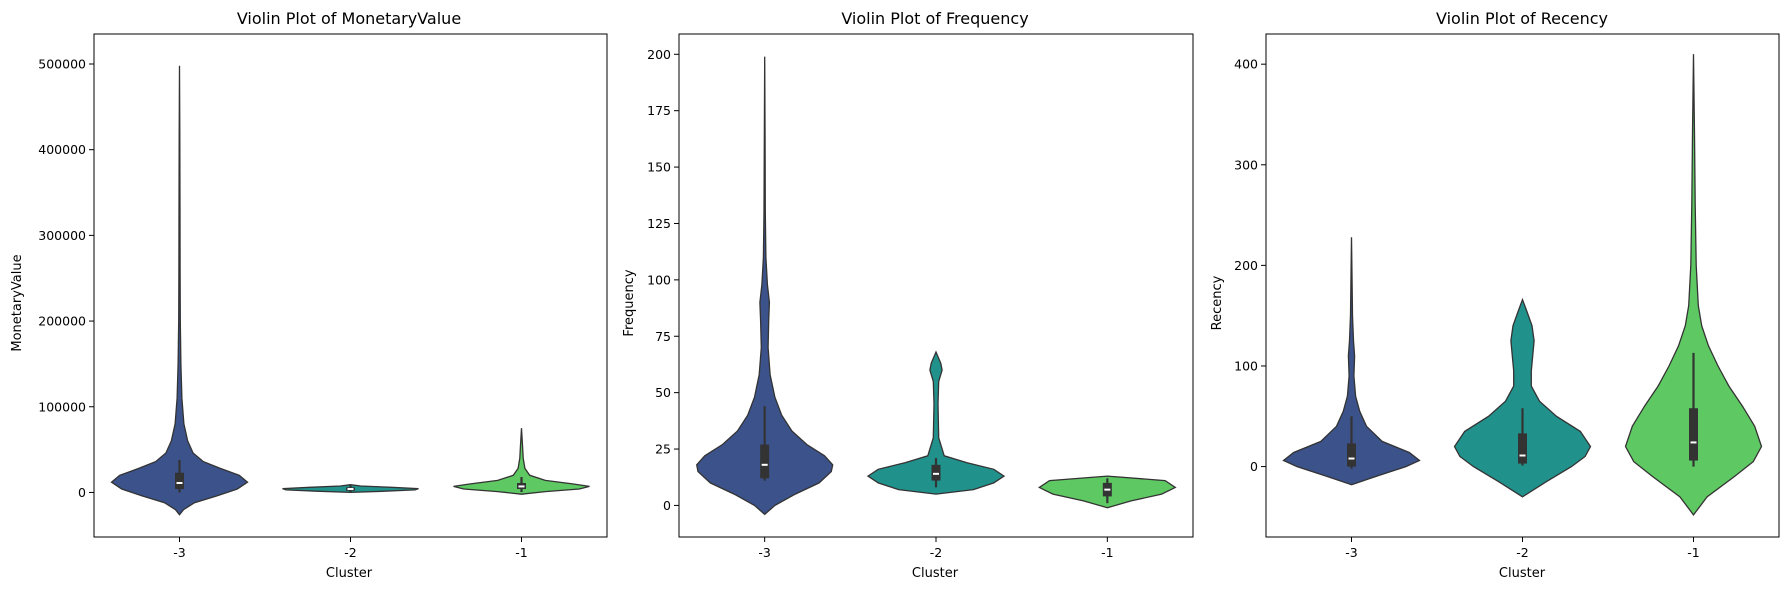  I want to click on chart-title: Violin Plot of Recency, so click(1522, 18).